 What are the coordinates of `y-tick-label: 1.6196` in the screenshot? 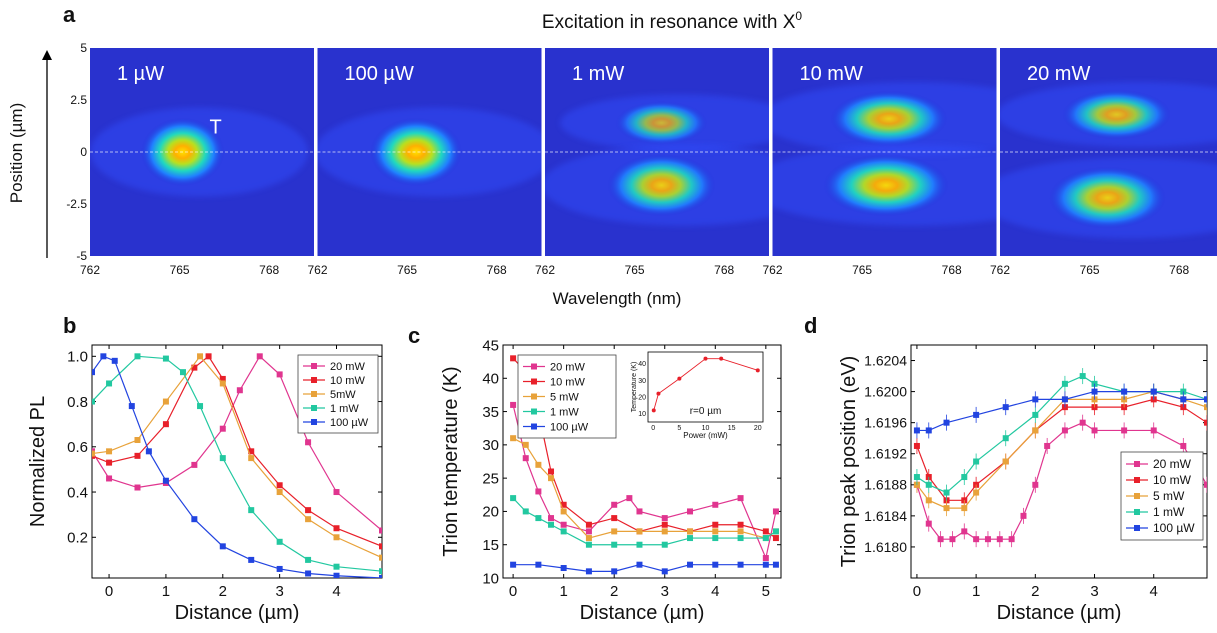 It's located at (885, 423).